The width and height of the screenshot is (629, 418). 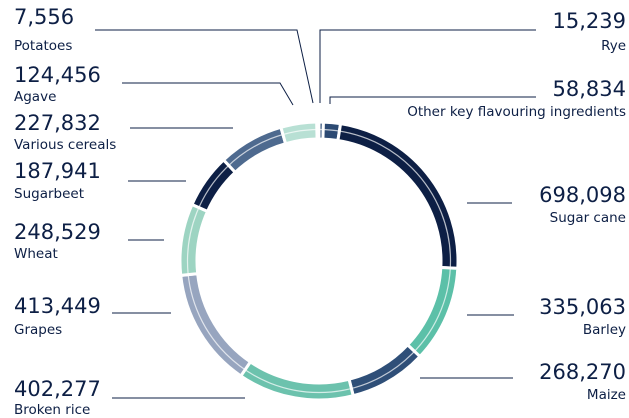 I want to click on value-label: 7,556, so click(x=44, y=17).